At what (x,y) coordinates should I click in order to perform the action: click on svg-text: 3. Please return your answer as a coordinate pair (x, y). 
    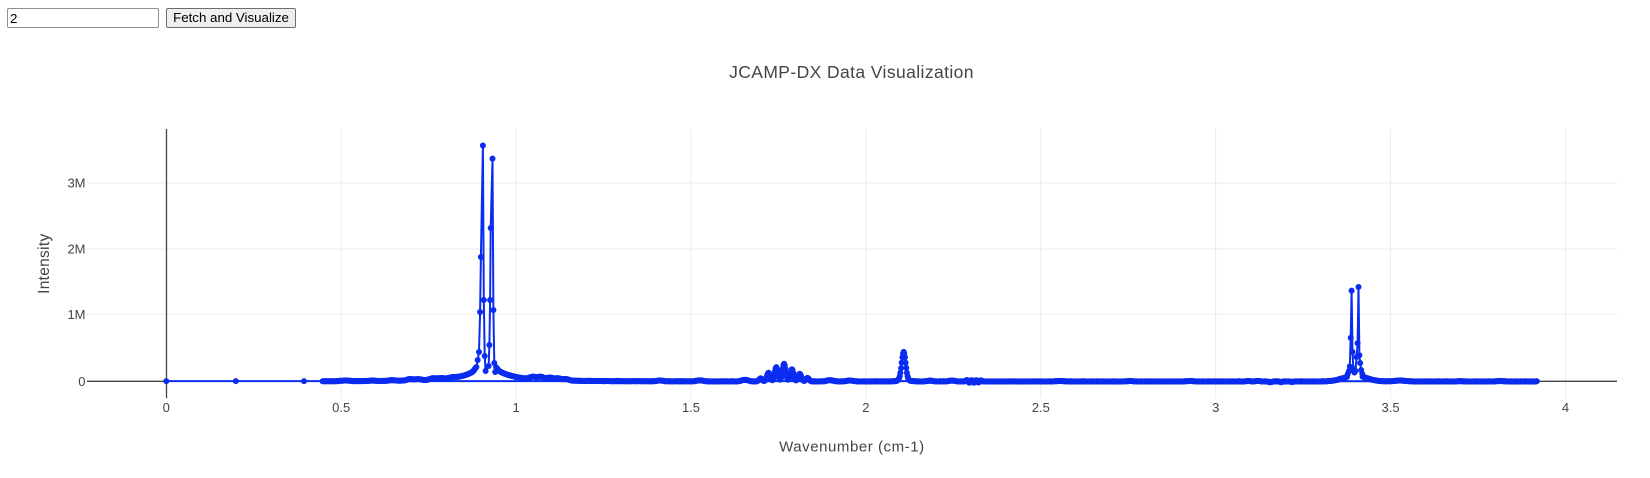
    Looking at the image, I should click on (1215, 407).